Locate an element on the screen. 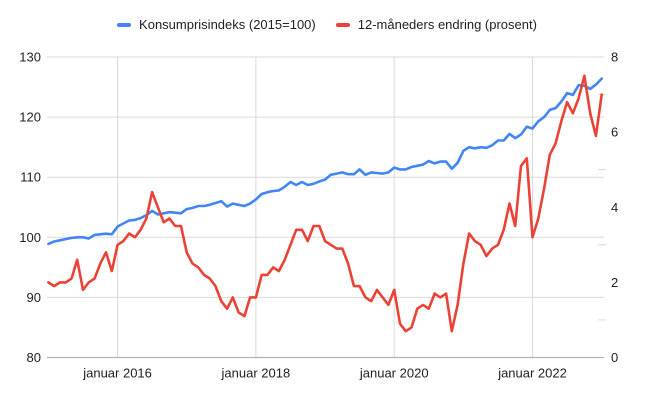  x-axis-tick-label: januar 2018 is located at coordinates (256, 373).